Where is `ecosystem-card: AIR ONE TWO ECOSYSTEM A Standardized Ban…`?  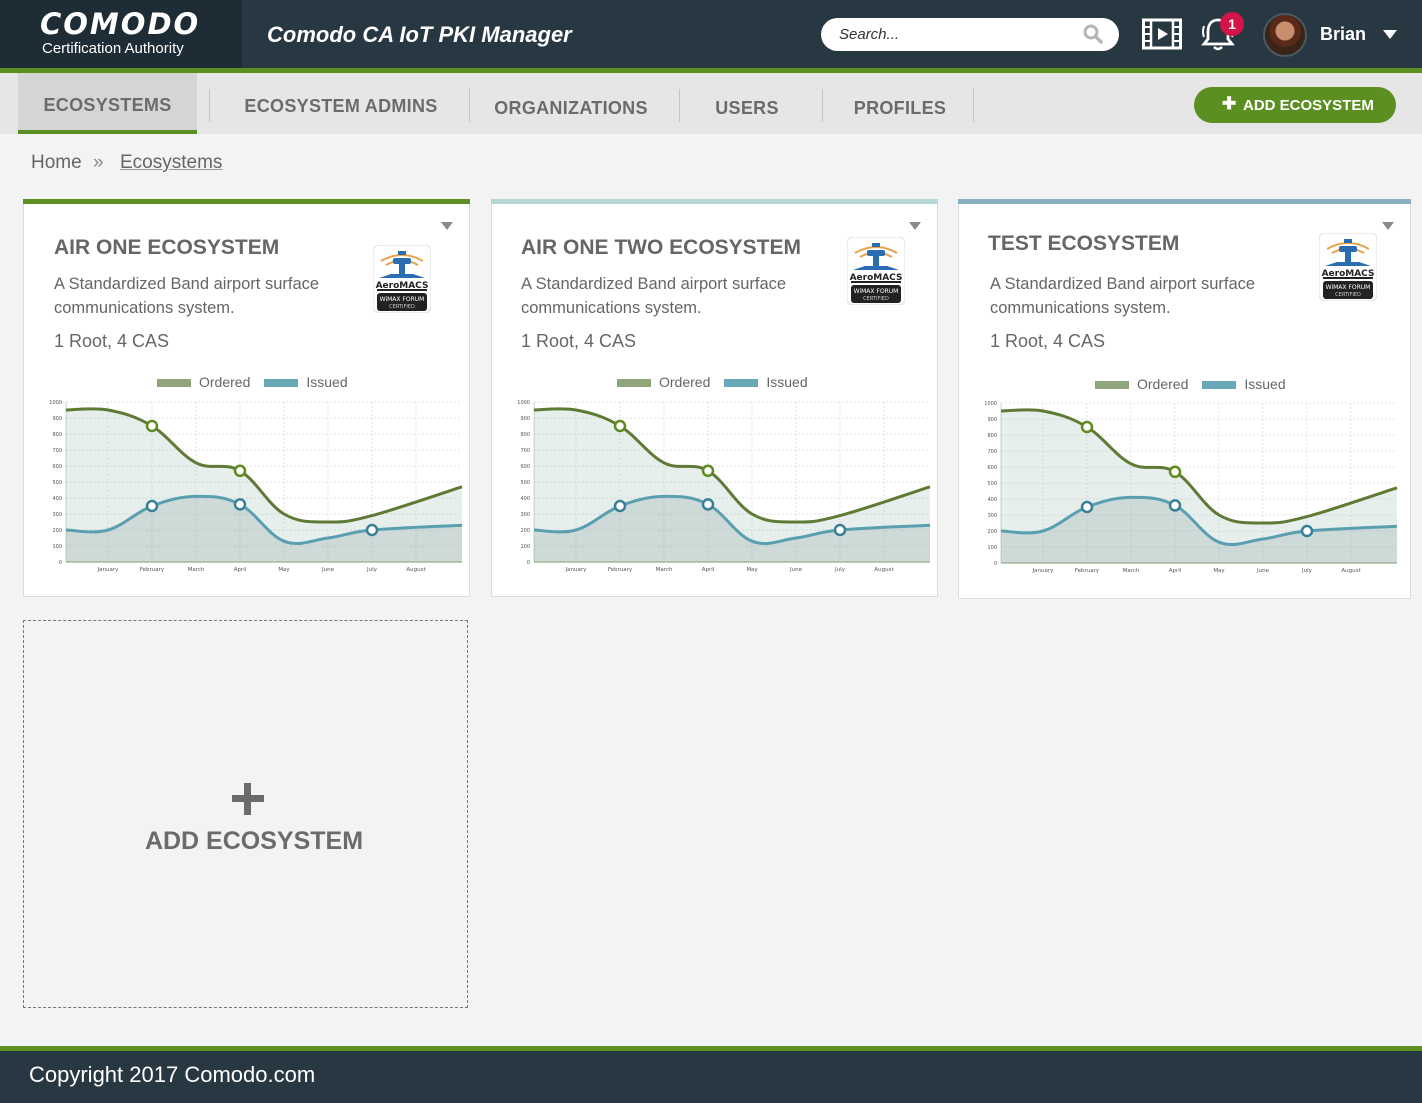 ecosystem-card: AIR ONE TWO ECOSYSTEM A Standardized Ban… is located at coordinates (714, 398).